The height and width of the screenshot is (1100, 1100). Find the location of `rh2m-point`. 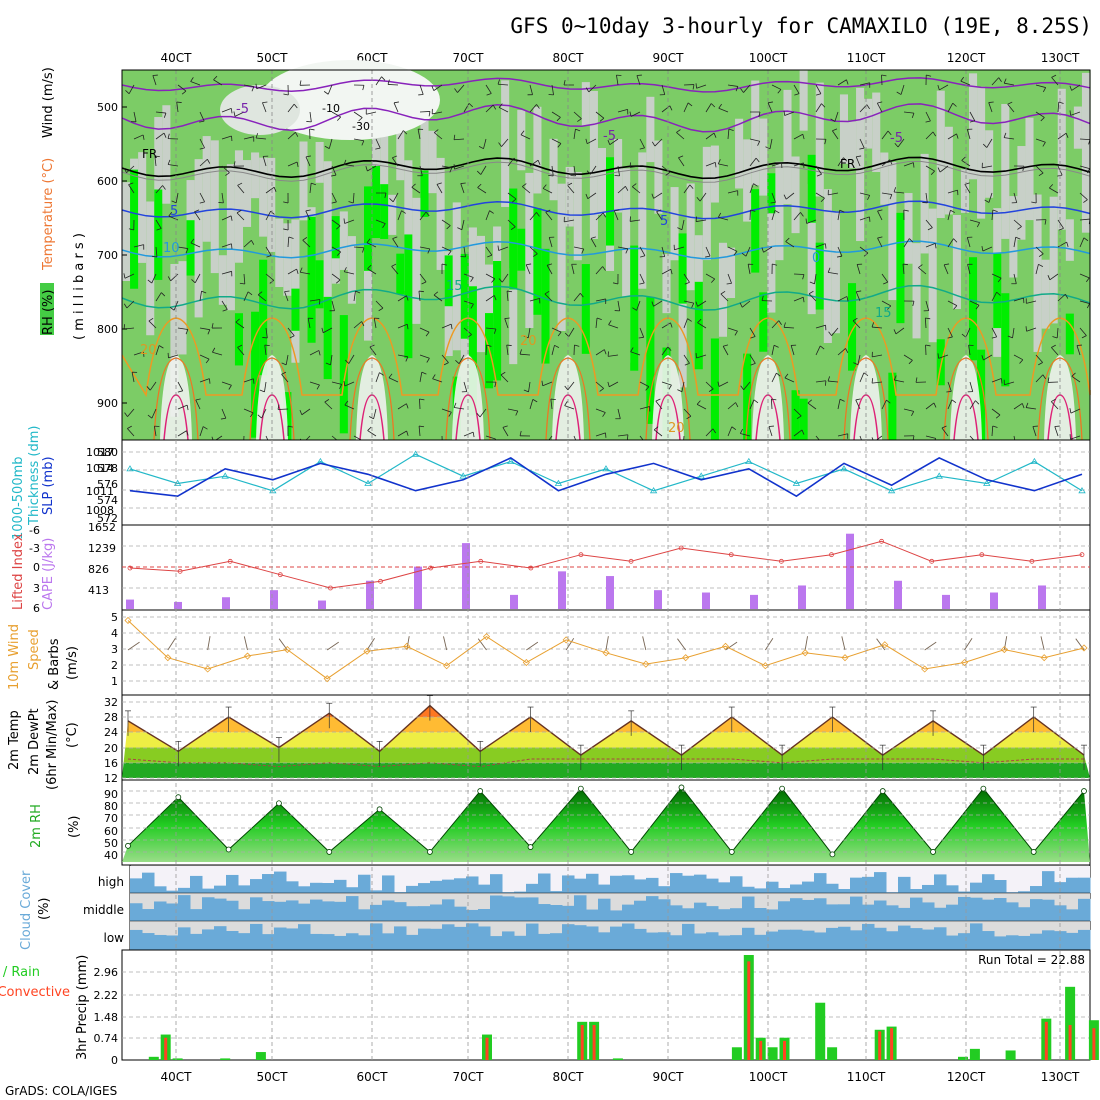

rh2m-point is located at coordinates (882, 791).